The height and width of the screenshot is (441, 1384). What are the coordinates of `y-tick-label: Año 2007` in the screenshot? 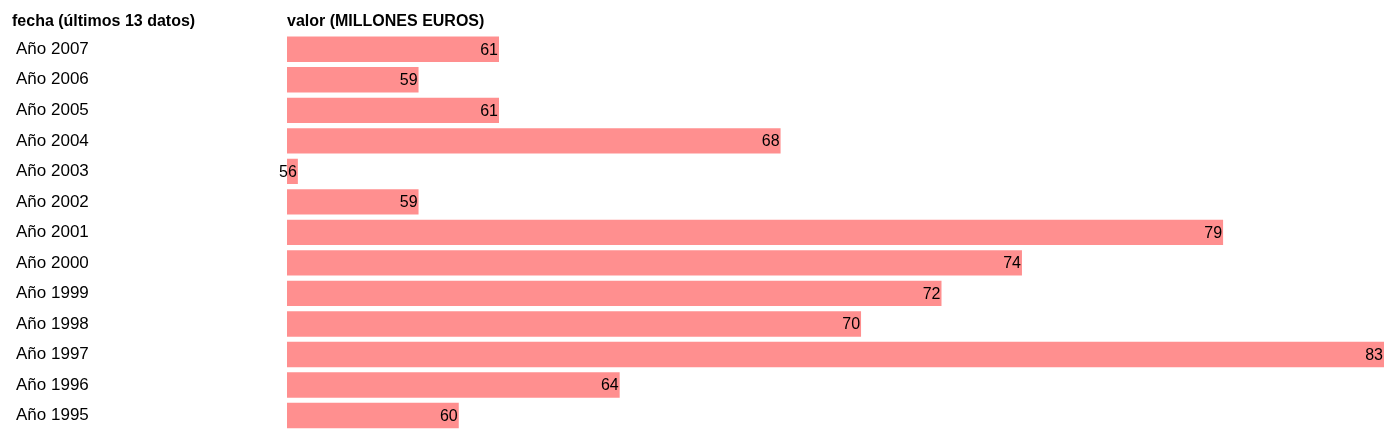 It's located at (52, 48).